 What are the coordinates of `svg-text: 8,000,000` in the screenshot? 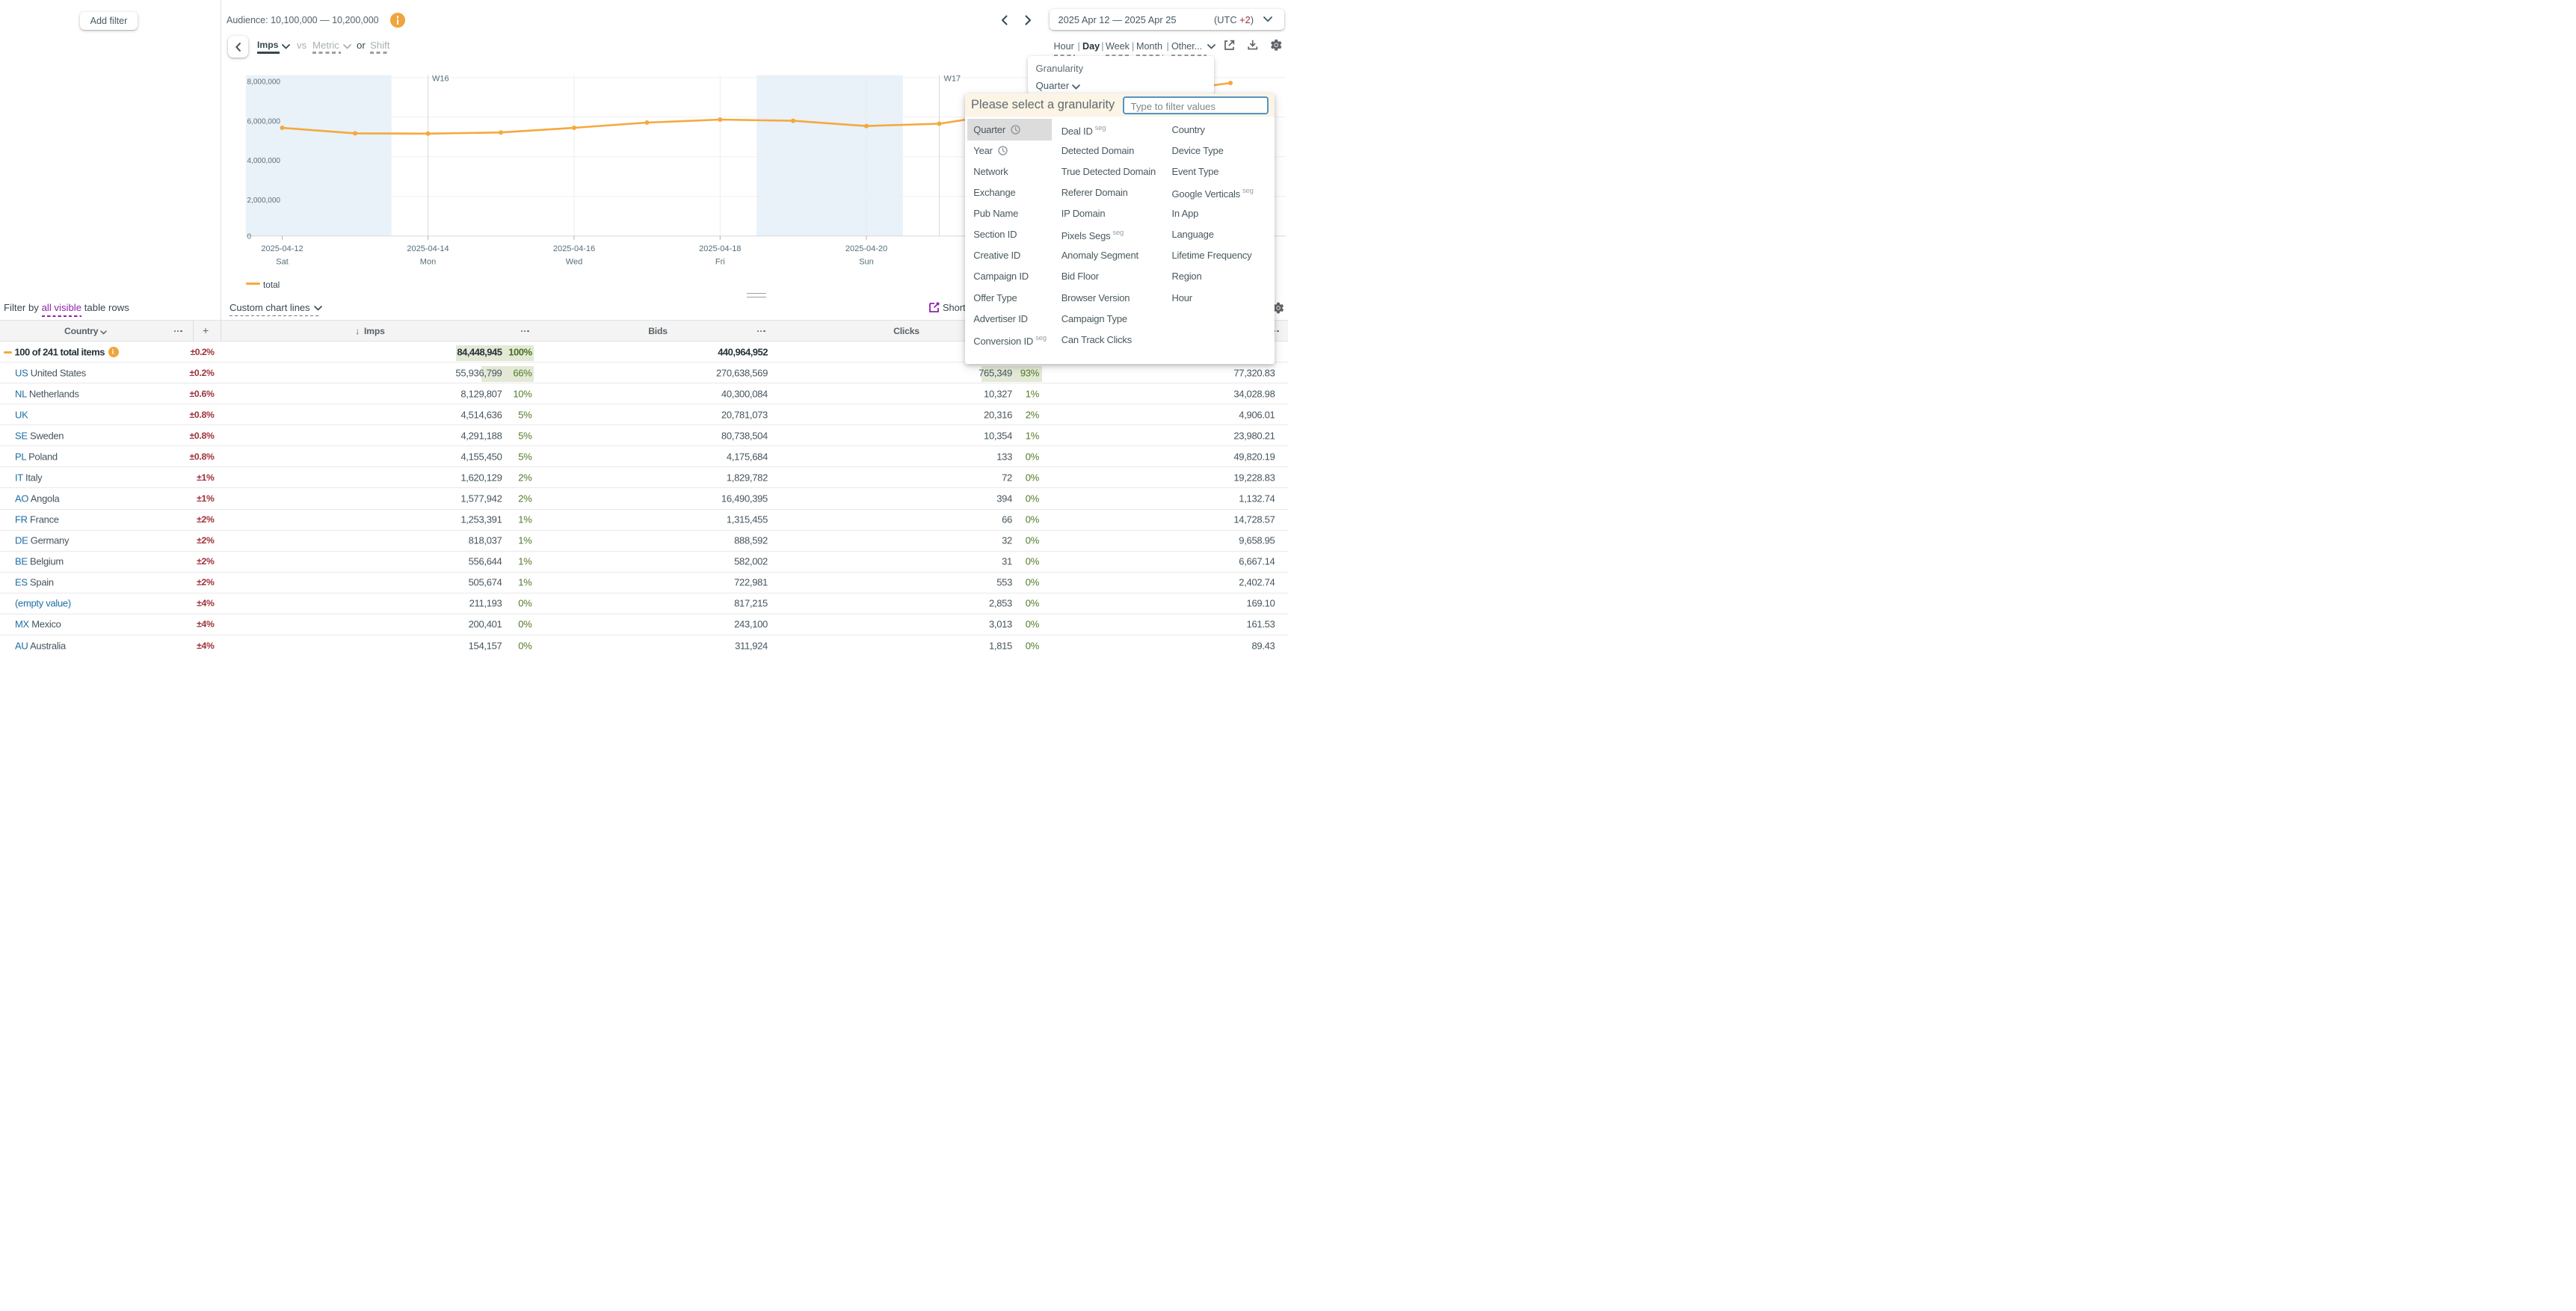 It's located at (264, 82).